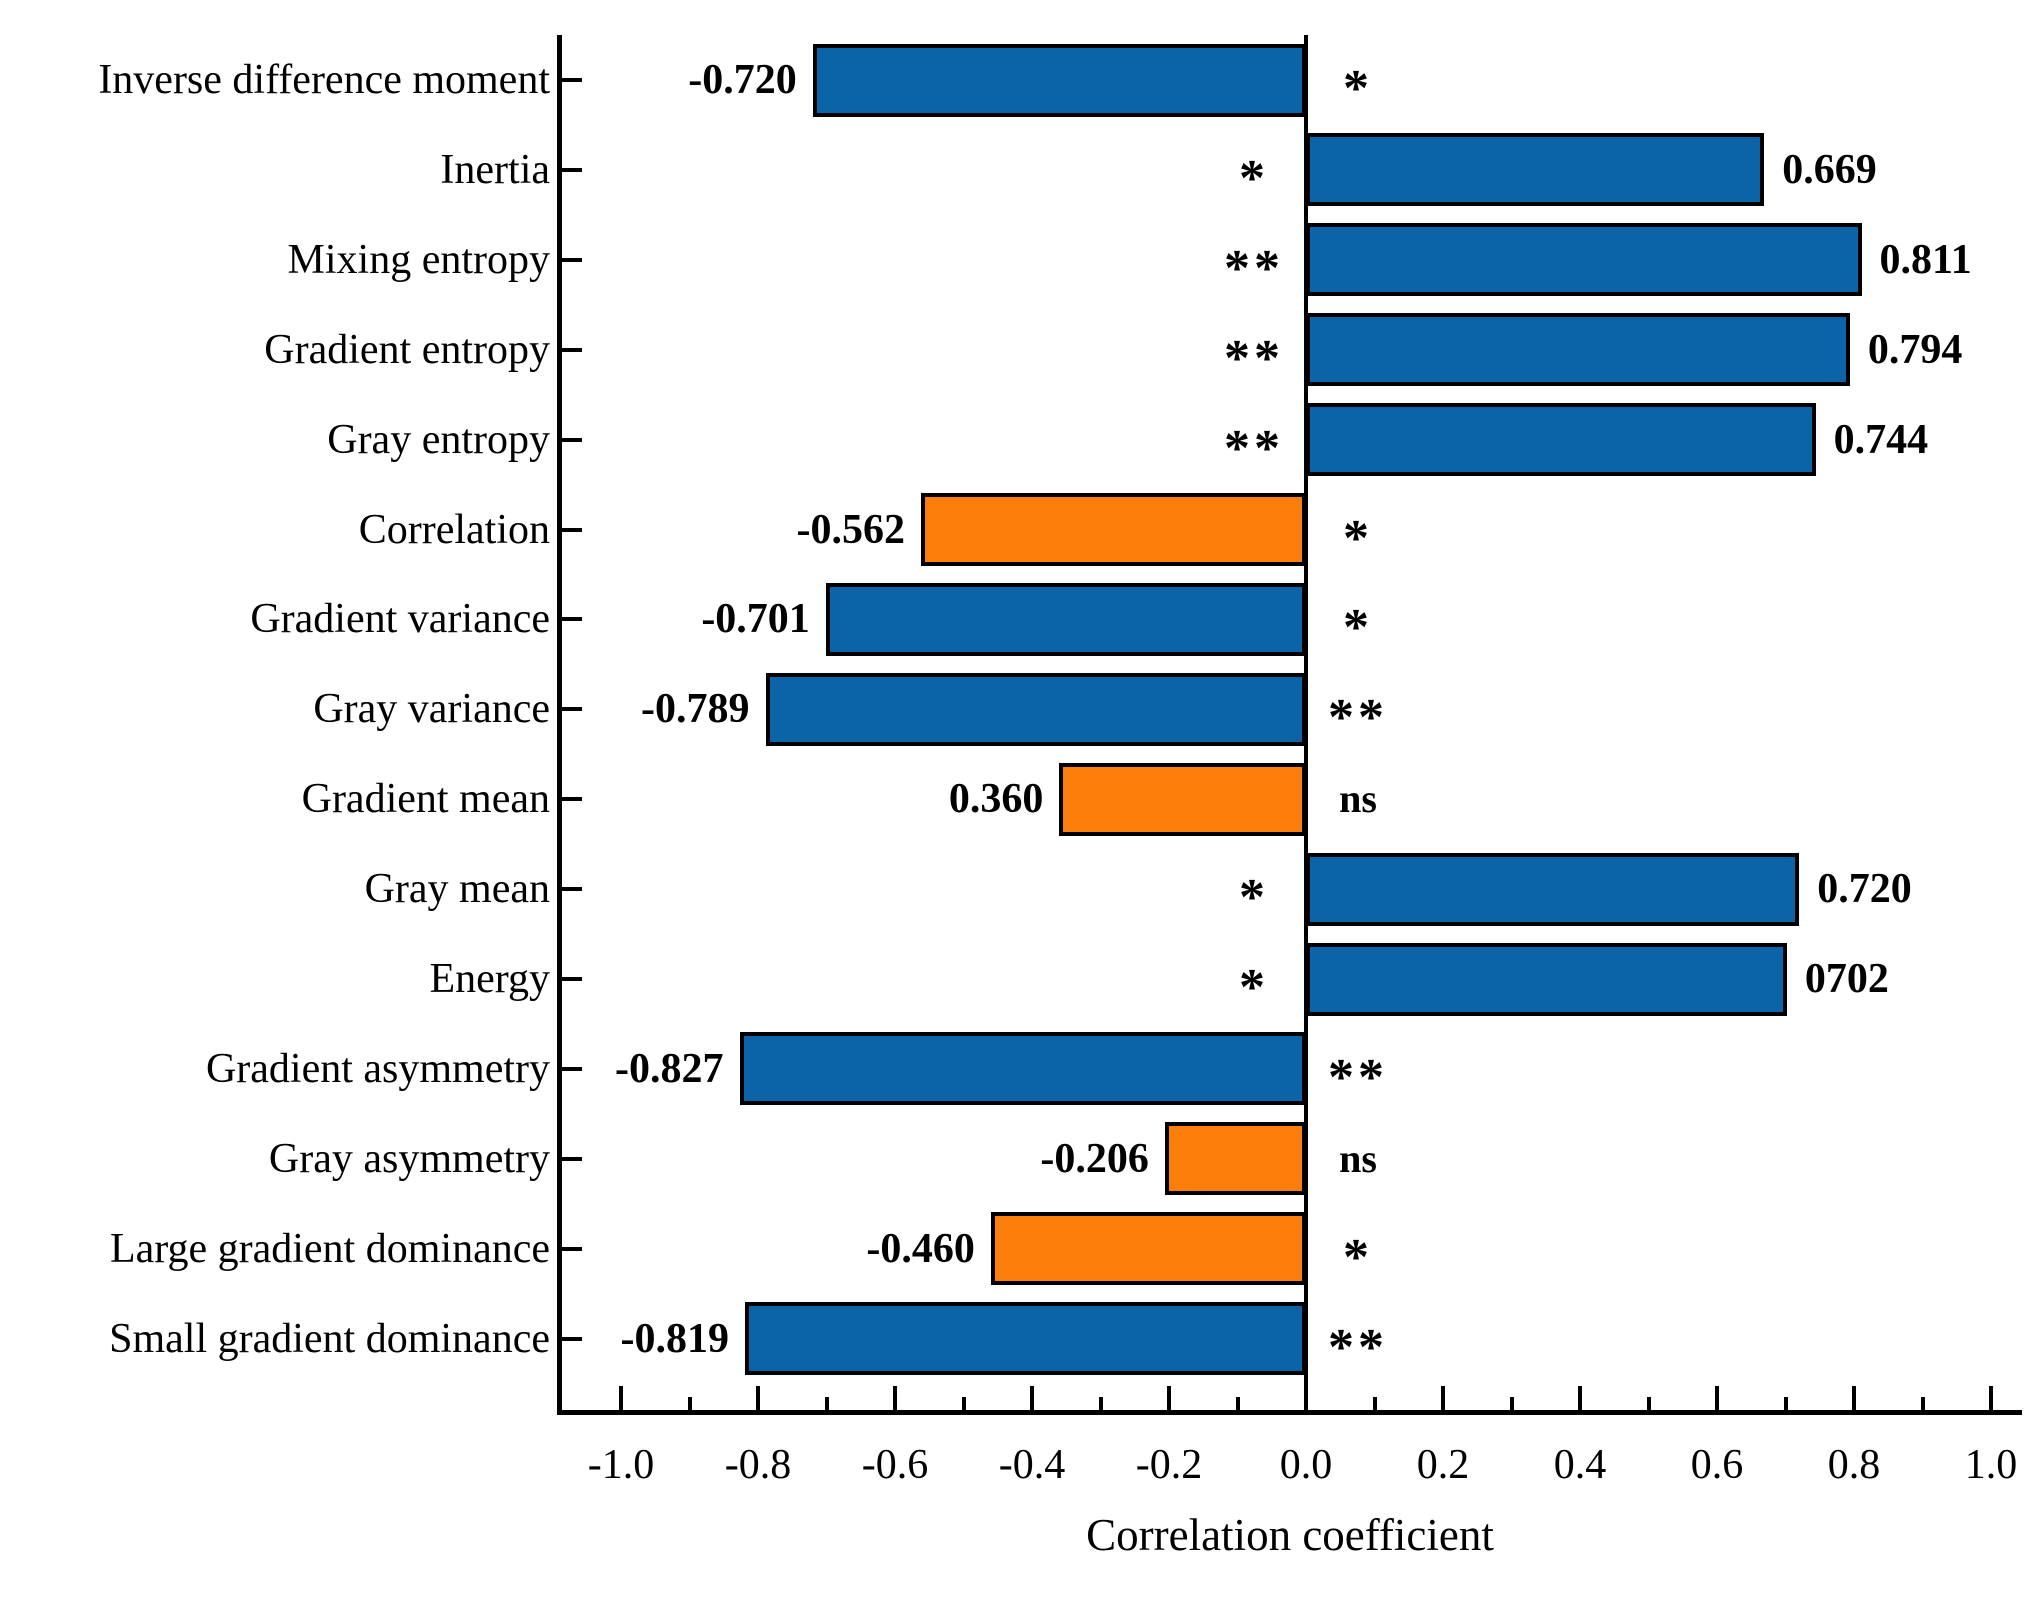 The image size is (2030, 1597). What do you see at coordinates (621, 1465) in the screenshot?
I see `x-tick-label: -1.0` at bounding box center [621, 1465].